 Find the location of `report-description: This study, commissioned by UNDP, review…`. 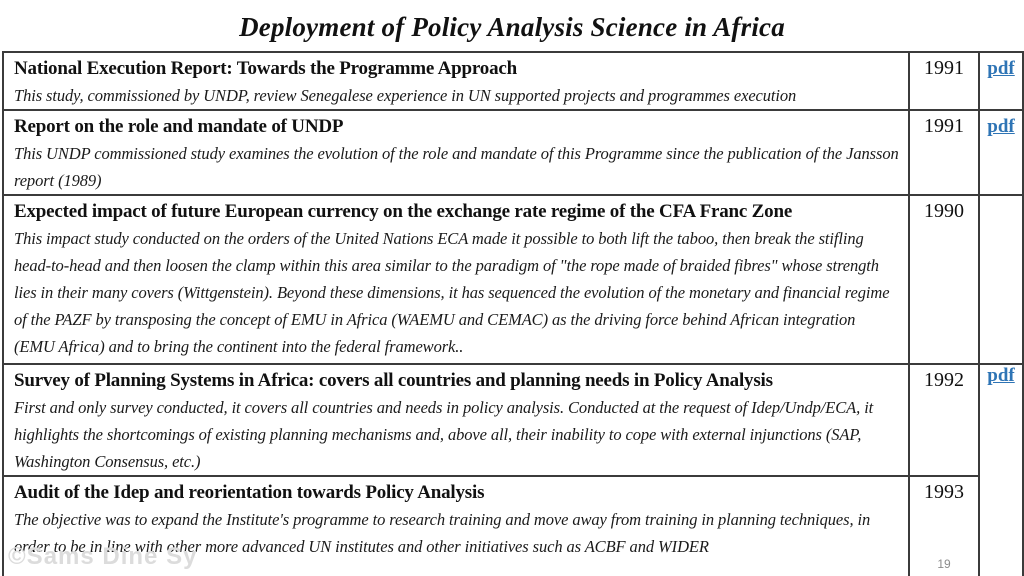

report-description: This study, commissioned by UNDP, review… is located at coordinates (405, 95).